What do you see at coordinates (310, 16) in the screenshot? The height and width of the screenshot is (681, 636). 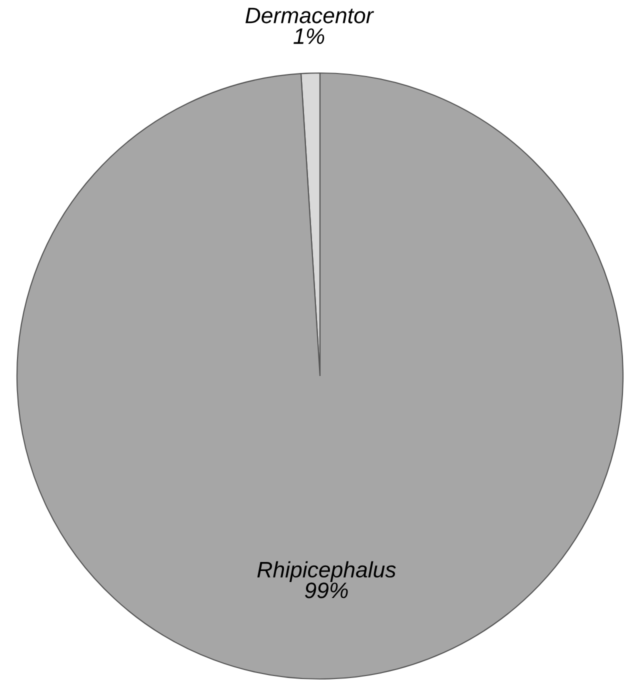 I see `slice-label: Dermacentor` at bounding box center [310, 16].